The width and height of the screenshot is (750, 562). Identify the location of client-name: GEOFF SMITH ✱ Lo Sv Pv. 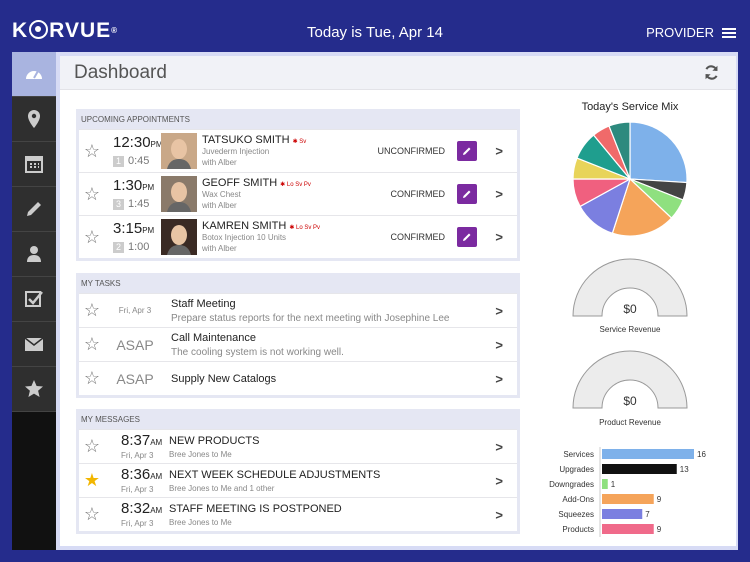
(256, 183).